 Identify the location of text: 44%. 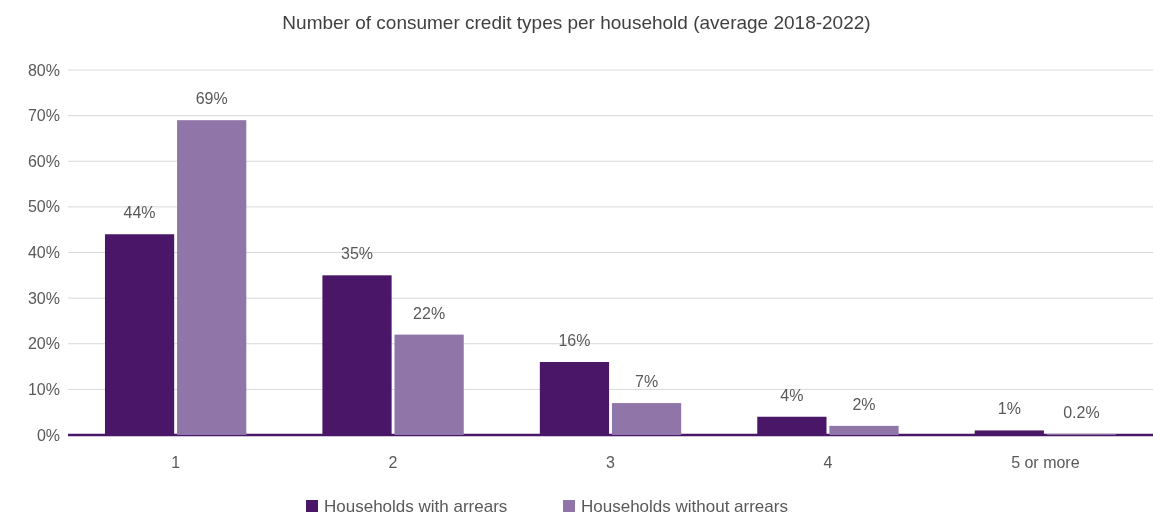
(139, 213).